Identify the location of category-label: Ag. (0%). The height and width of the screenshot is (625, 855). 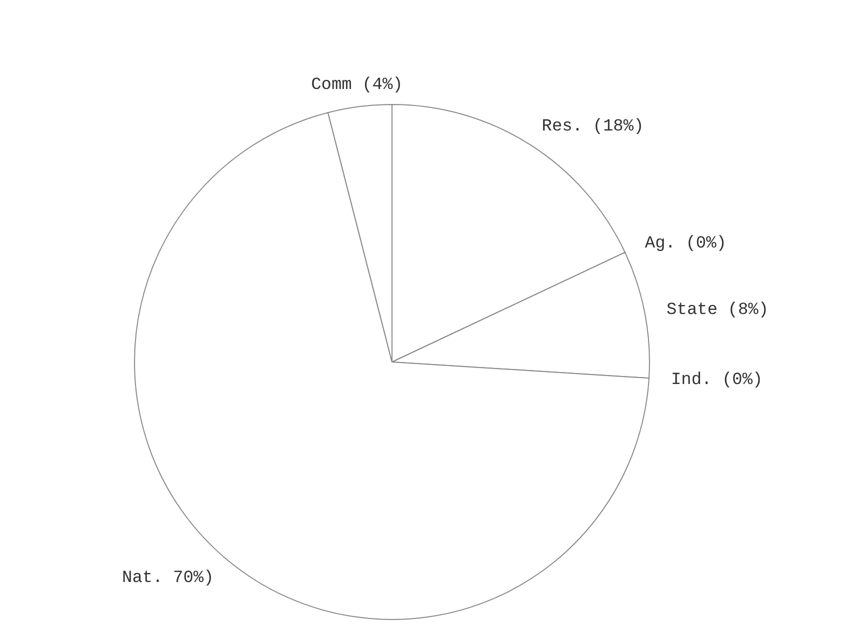
(685, 244).